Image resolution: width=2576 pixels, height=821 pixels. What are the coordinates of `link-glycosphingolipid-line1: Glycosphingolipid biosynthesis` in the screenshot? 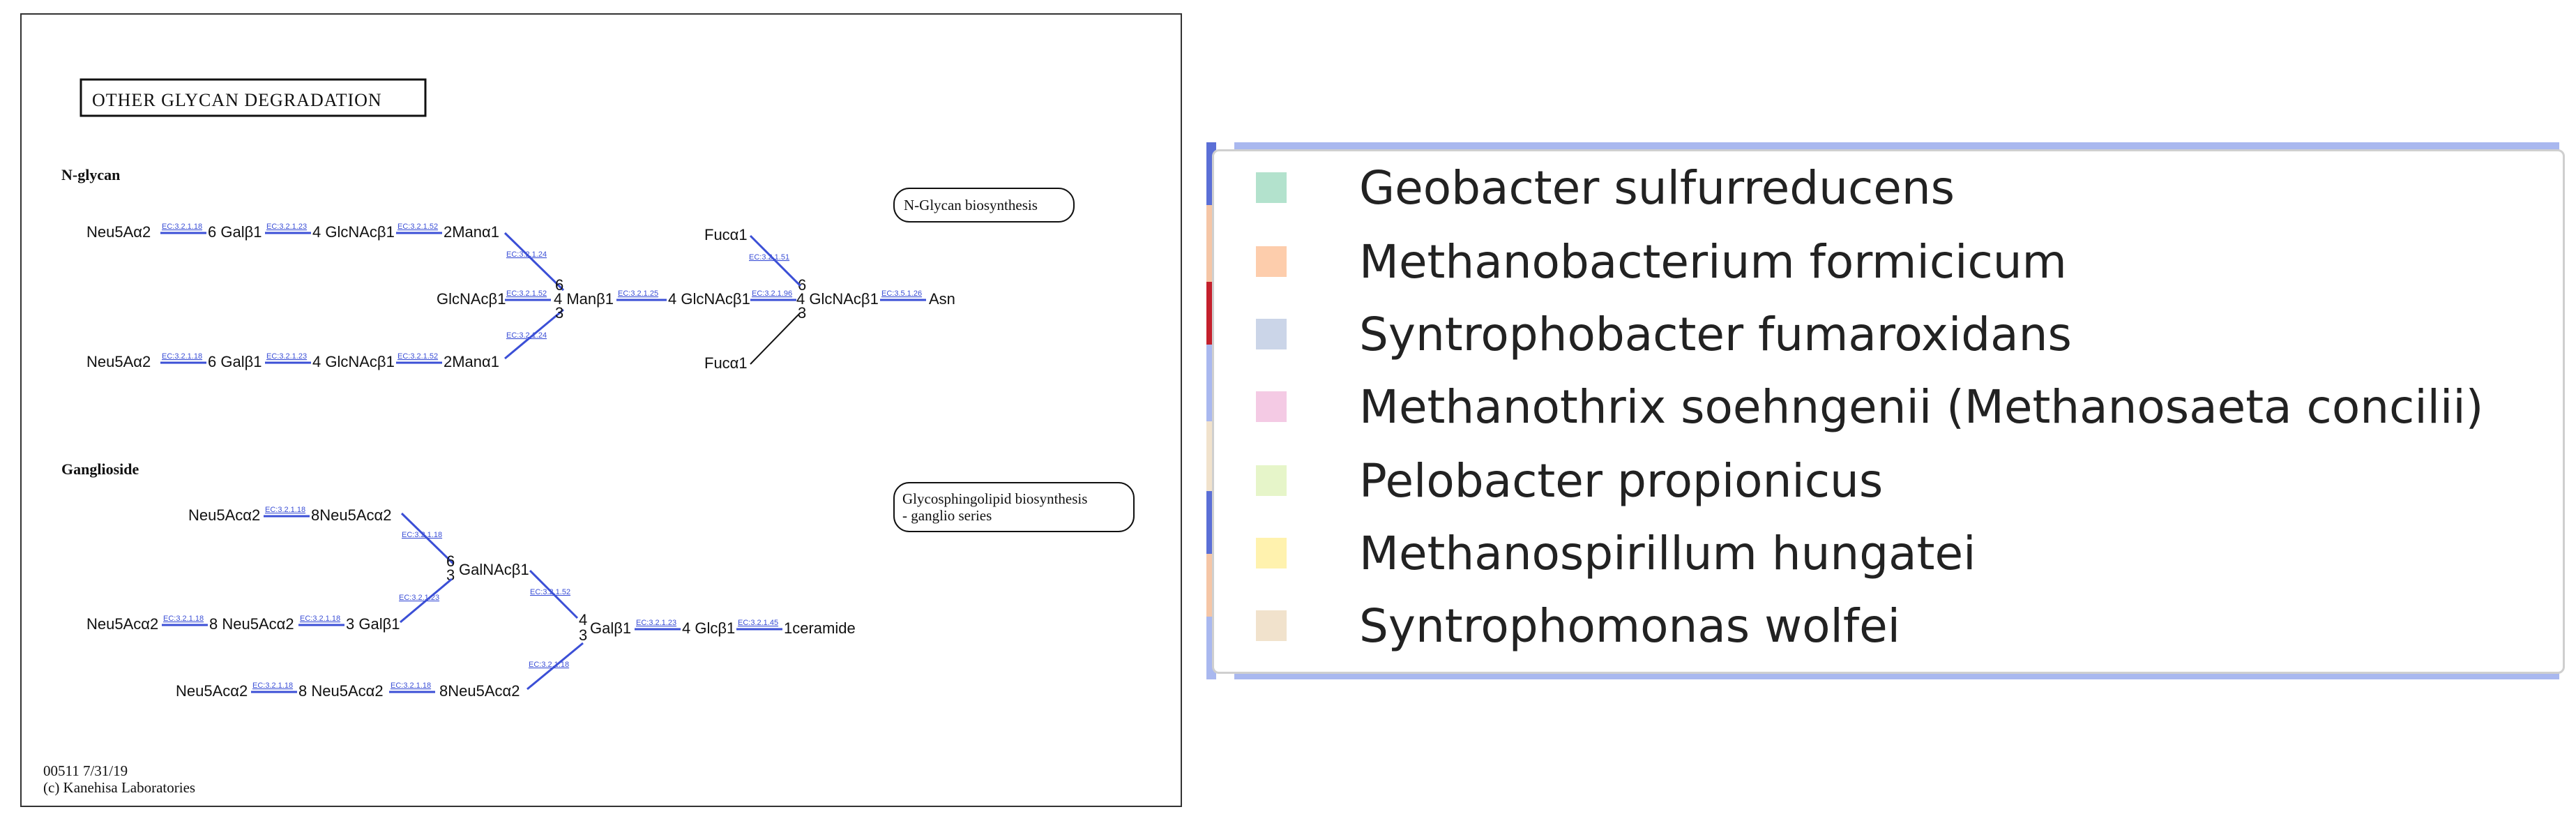 It's located at (994, 498).